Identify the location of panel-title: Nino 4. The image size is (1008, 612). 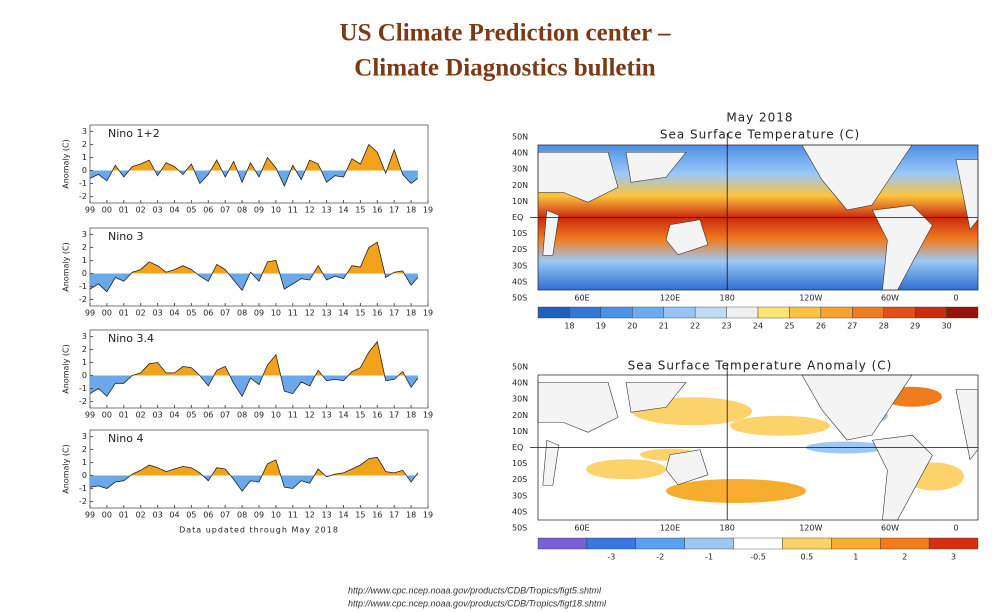
(125, 438).